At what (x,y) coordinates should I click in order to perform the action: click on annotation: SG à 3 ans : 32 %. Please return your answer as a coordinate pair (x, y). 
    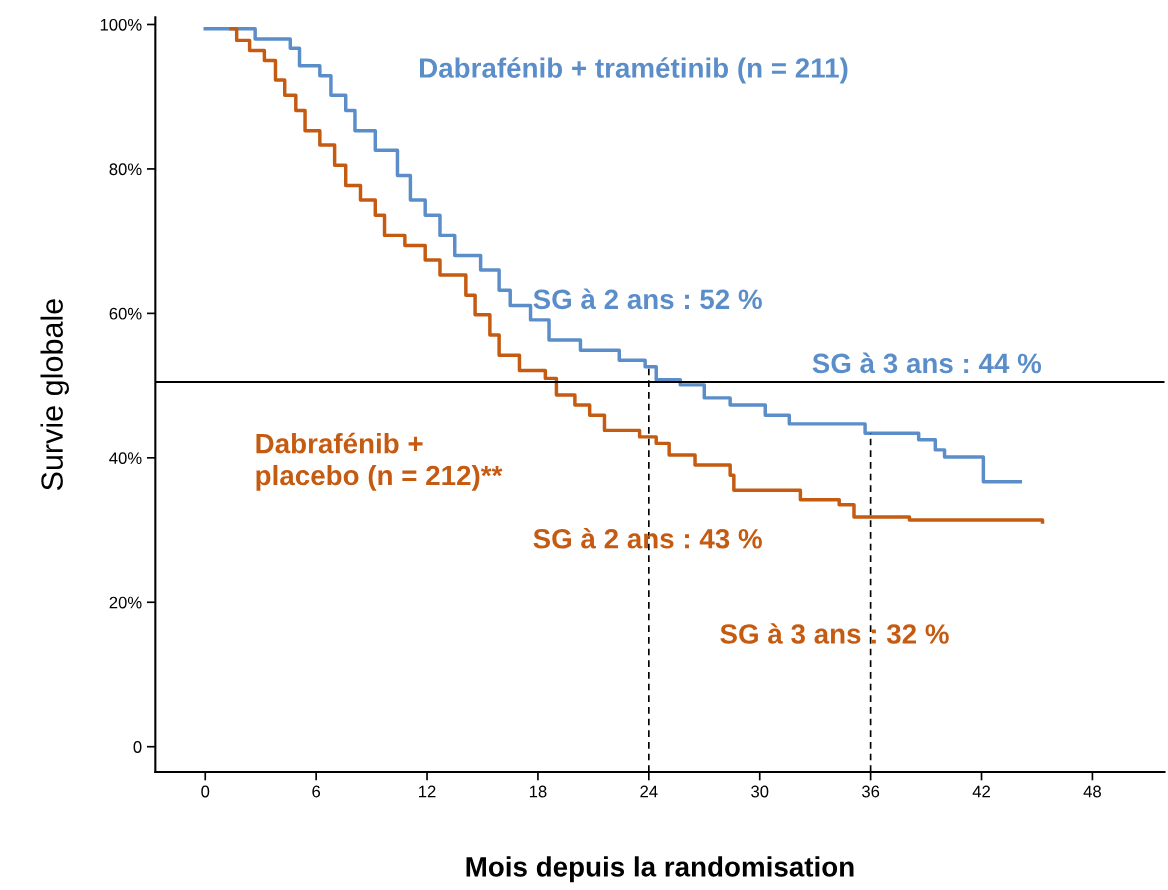
    Looking at the image, I should click on (834, 633).